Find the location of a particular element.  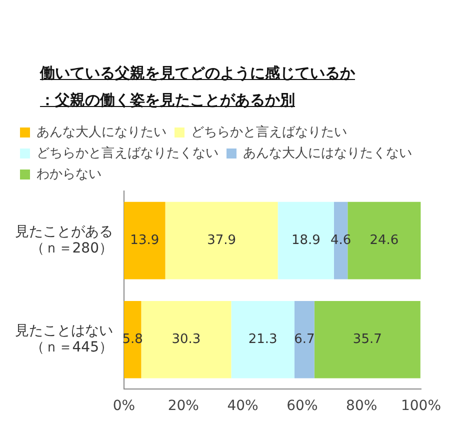

legend-label: わからない is located at coordinates (69, 174).